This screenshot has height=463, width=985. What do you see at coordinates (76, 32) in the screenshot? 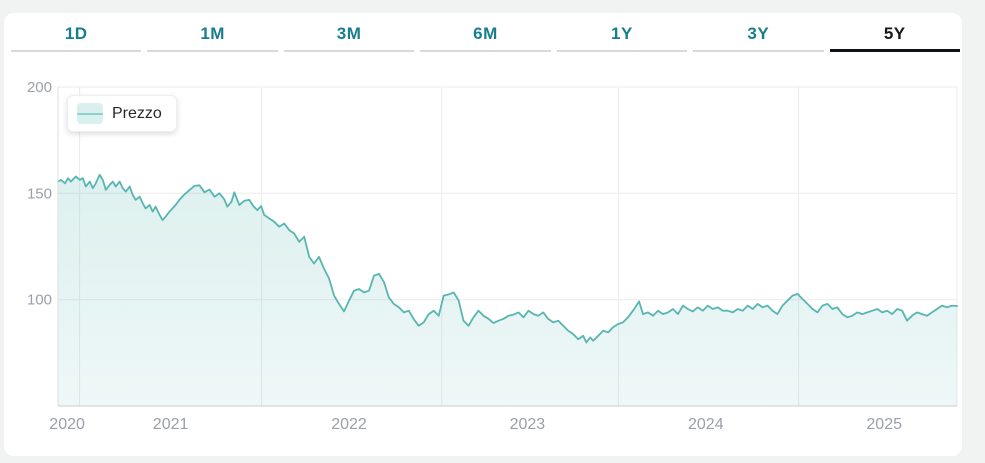
I see `tab-1d: 1D` at bounding box center [76, 32].